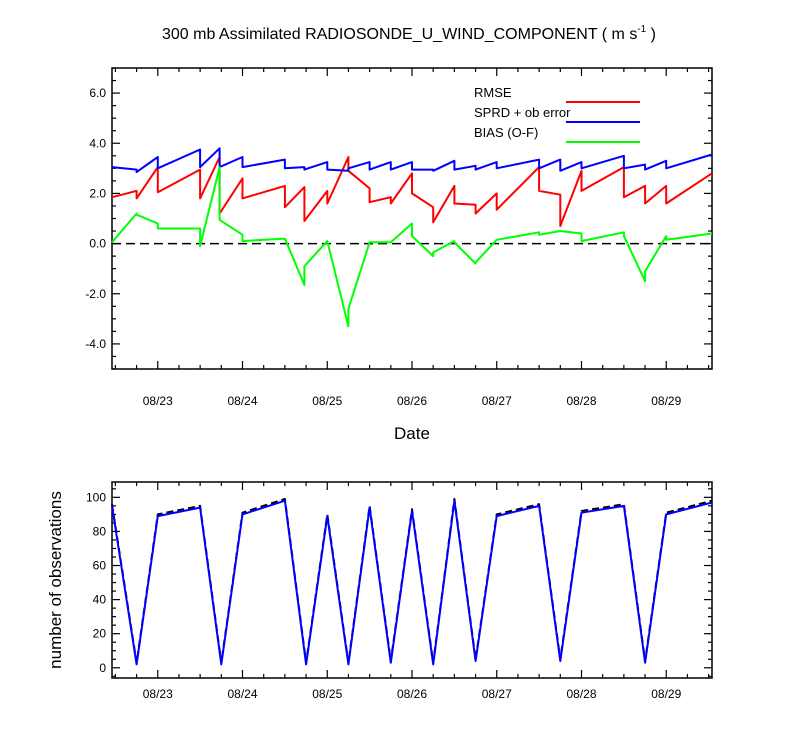 This screenshot has height=750, width=800. What do you see at coordinates (97, 193) in the screenshot?
I see `y-tick-label: 2.0` at bounding box center [97, 193].